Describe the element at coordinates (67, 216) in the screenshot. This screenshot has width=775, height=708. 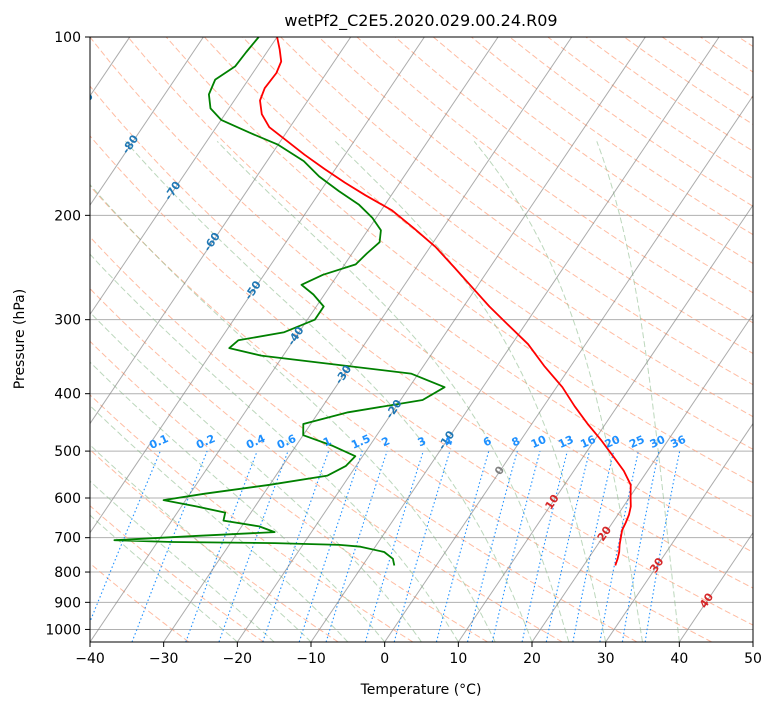
I see `y-tick-label: 200` at that location.